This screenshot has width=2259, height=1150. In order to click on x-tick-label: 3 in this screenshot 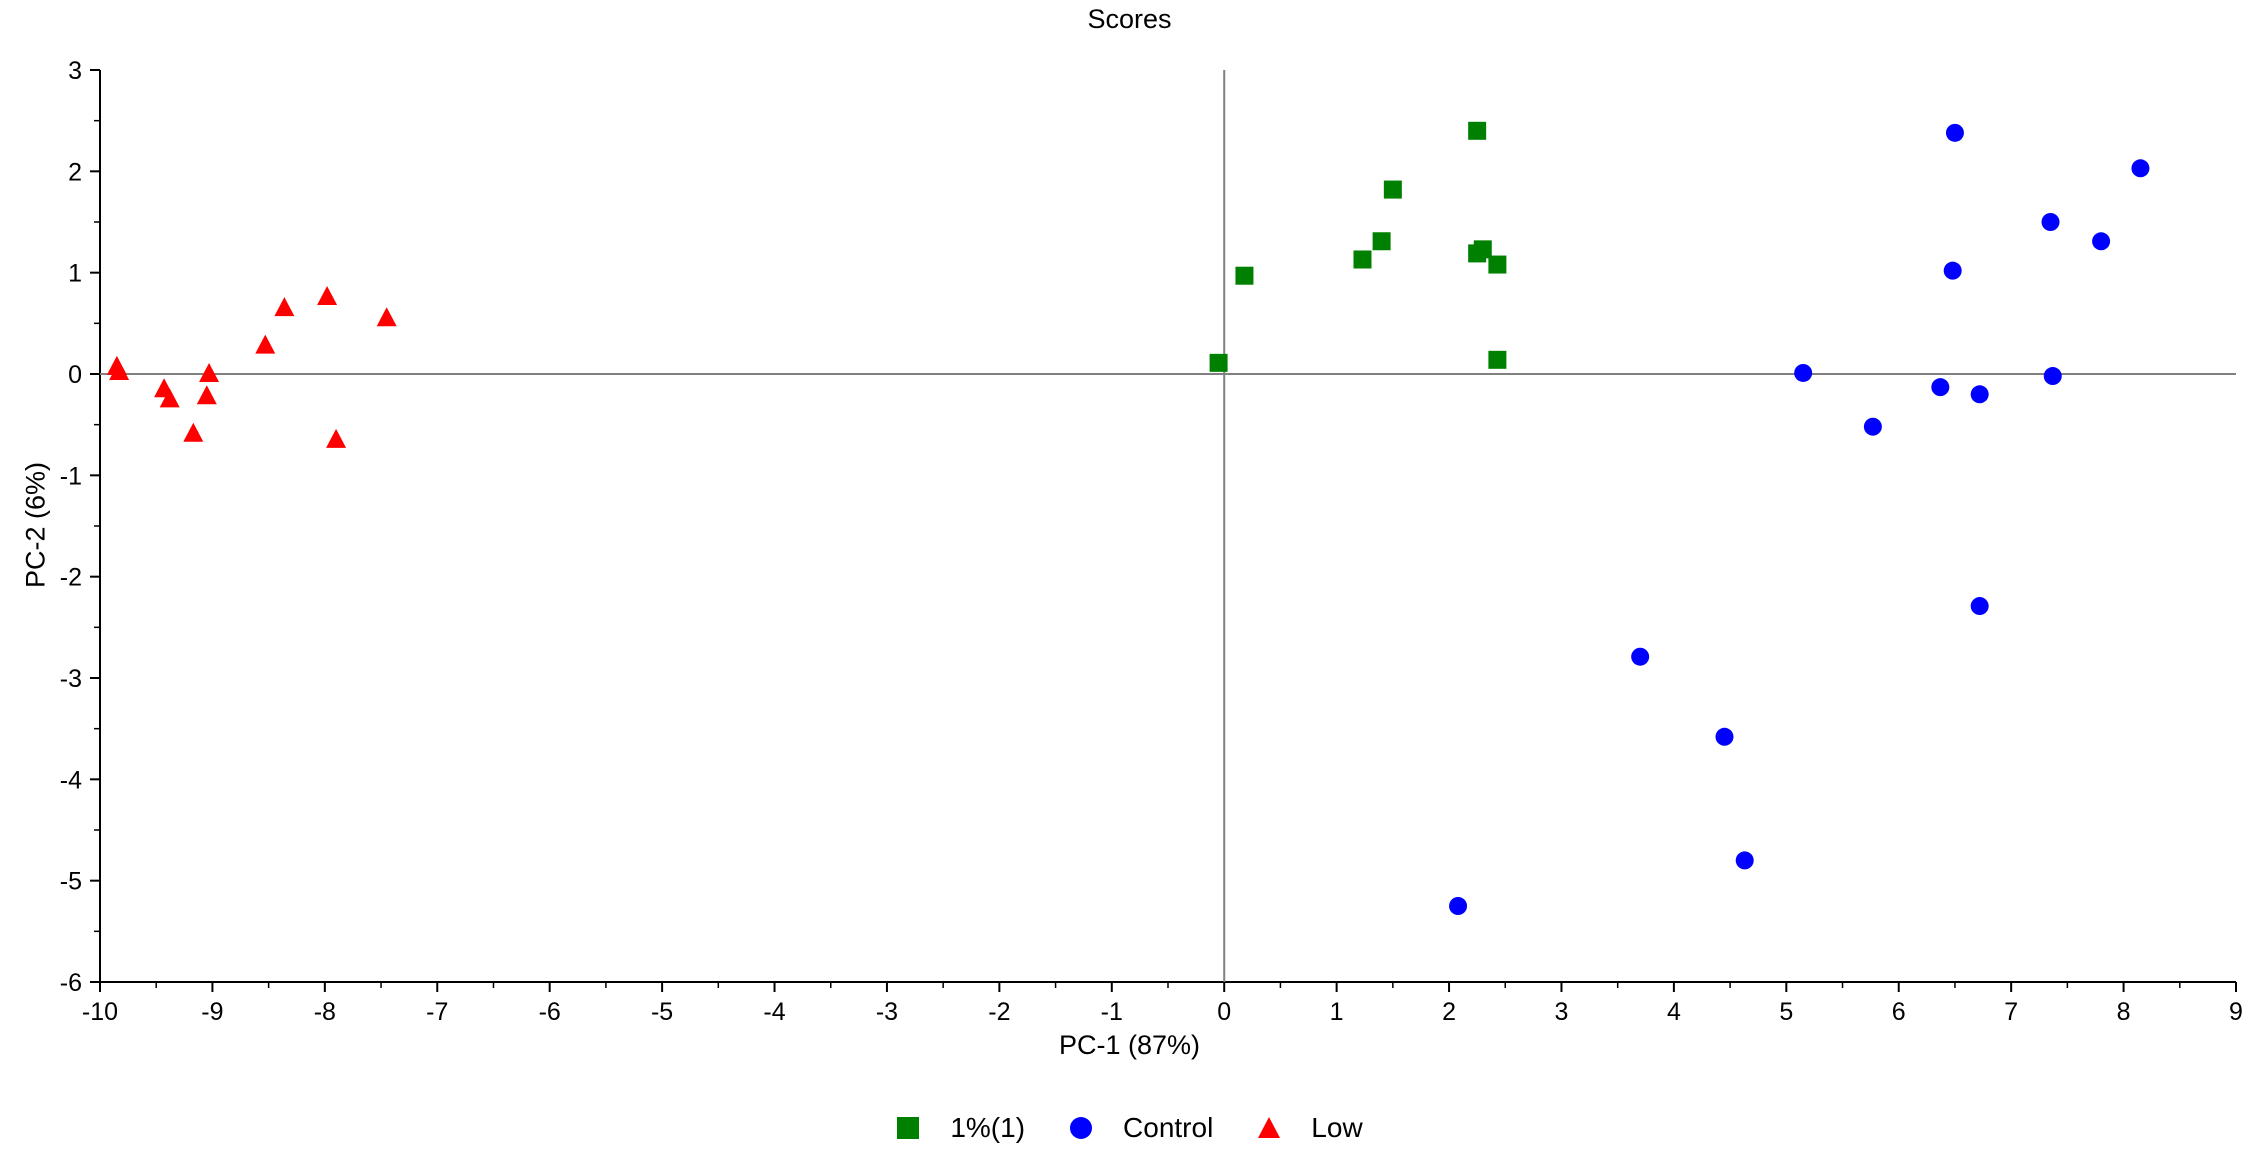, I will do `click(1562, 1012)`.